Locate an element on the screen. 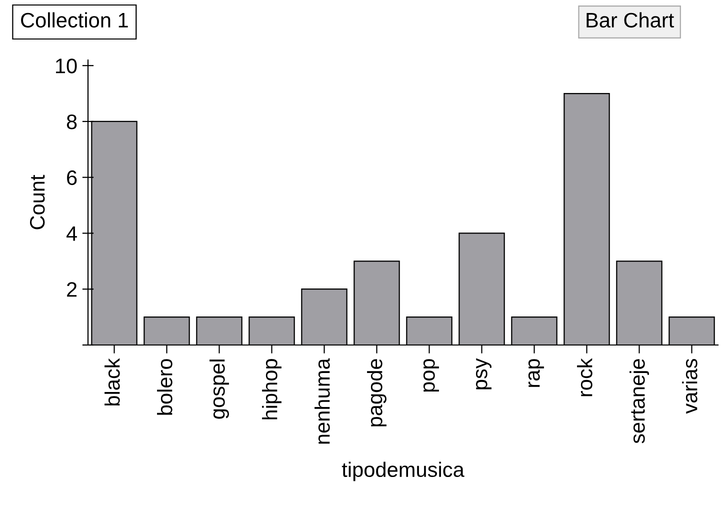 The height and width of the screenshot is (511, 728). x-tick-label: bolero is located at coordinates (164, 387).